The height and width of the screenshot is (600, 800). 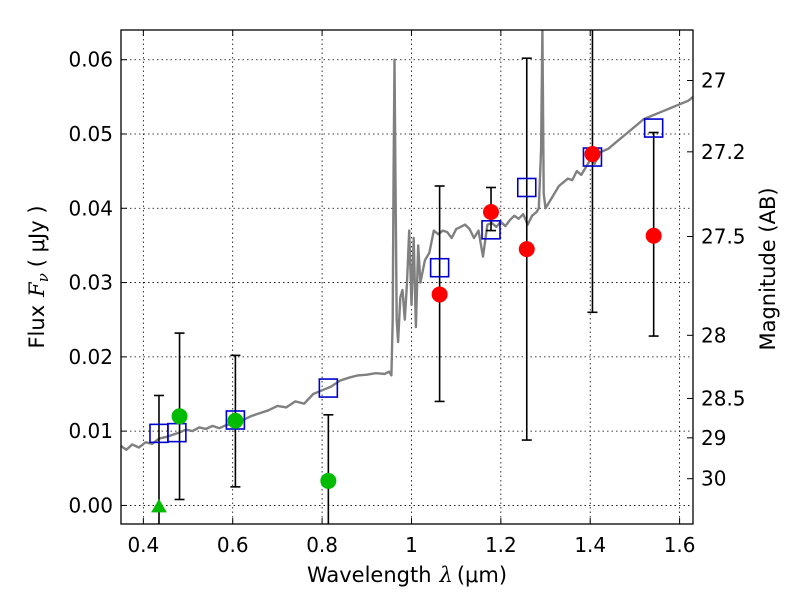 What do you see at coordinates (37, 327) in the screenshot?
I see `y-axis-label-prefix: Flux` at bounding box center [37, 327].